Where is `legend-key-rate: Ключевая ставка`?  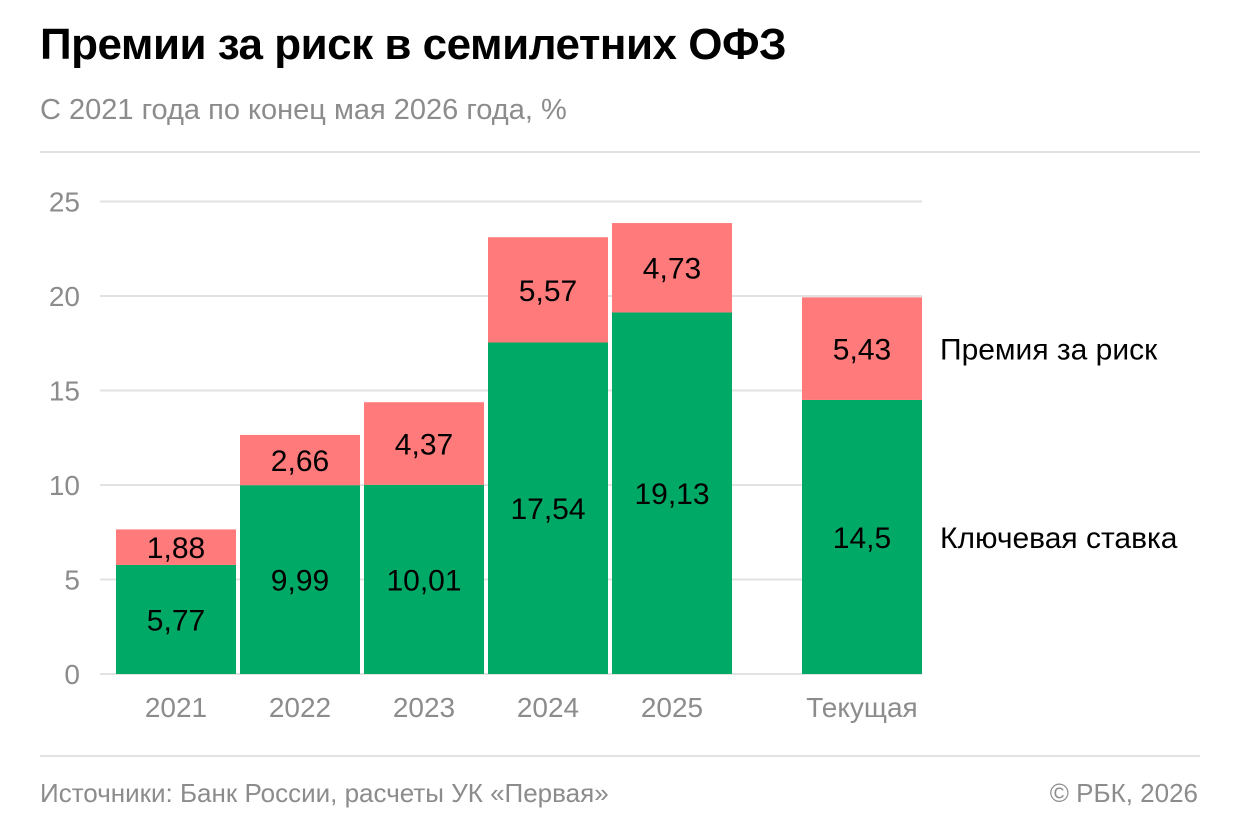 legend-key-rate: Ключевая ставка is located at coordinates (1059, 538).